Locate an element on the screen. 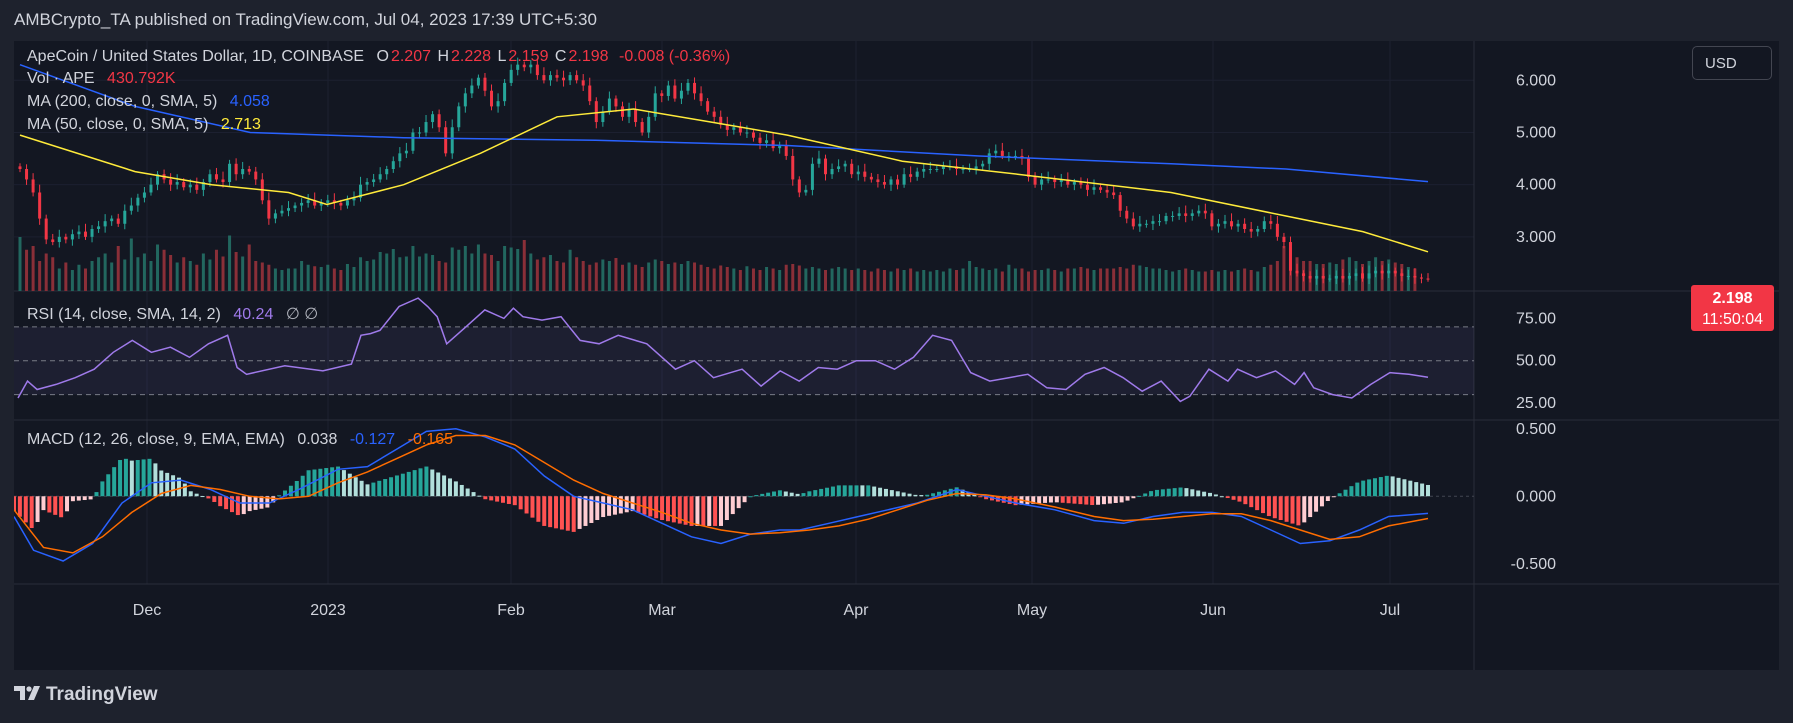 Image resolution: width=1793 pixels, height=723 pixels. macd-label: MACD (12, 26, close, 9, EMA, EMA) is located at coordinates (156, 439).